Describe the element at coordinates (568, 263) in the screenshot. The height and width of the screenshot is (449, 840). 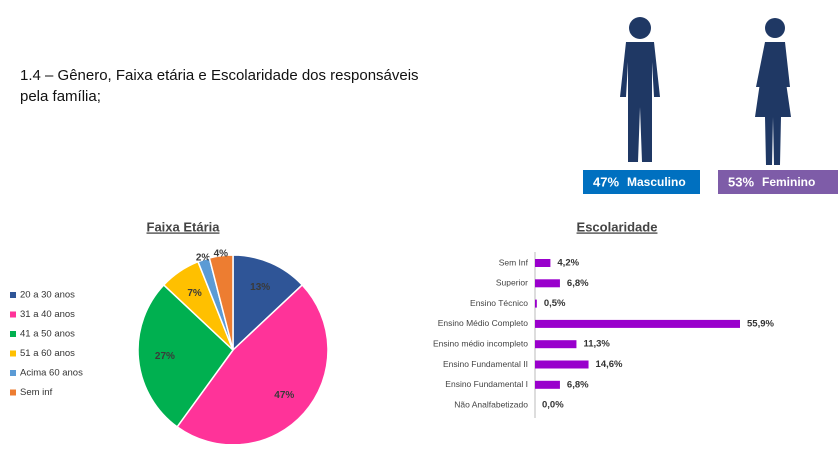
I see `bar-value: 4,2%` at that location.